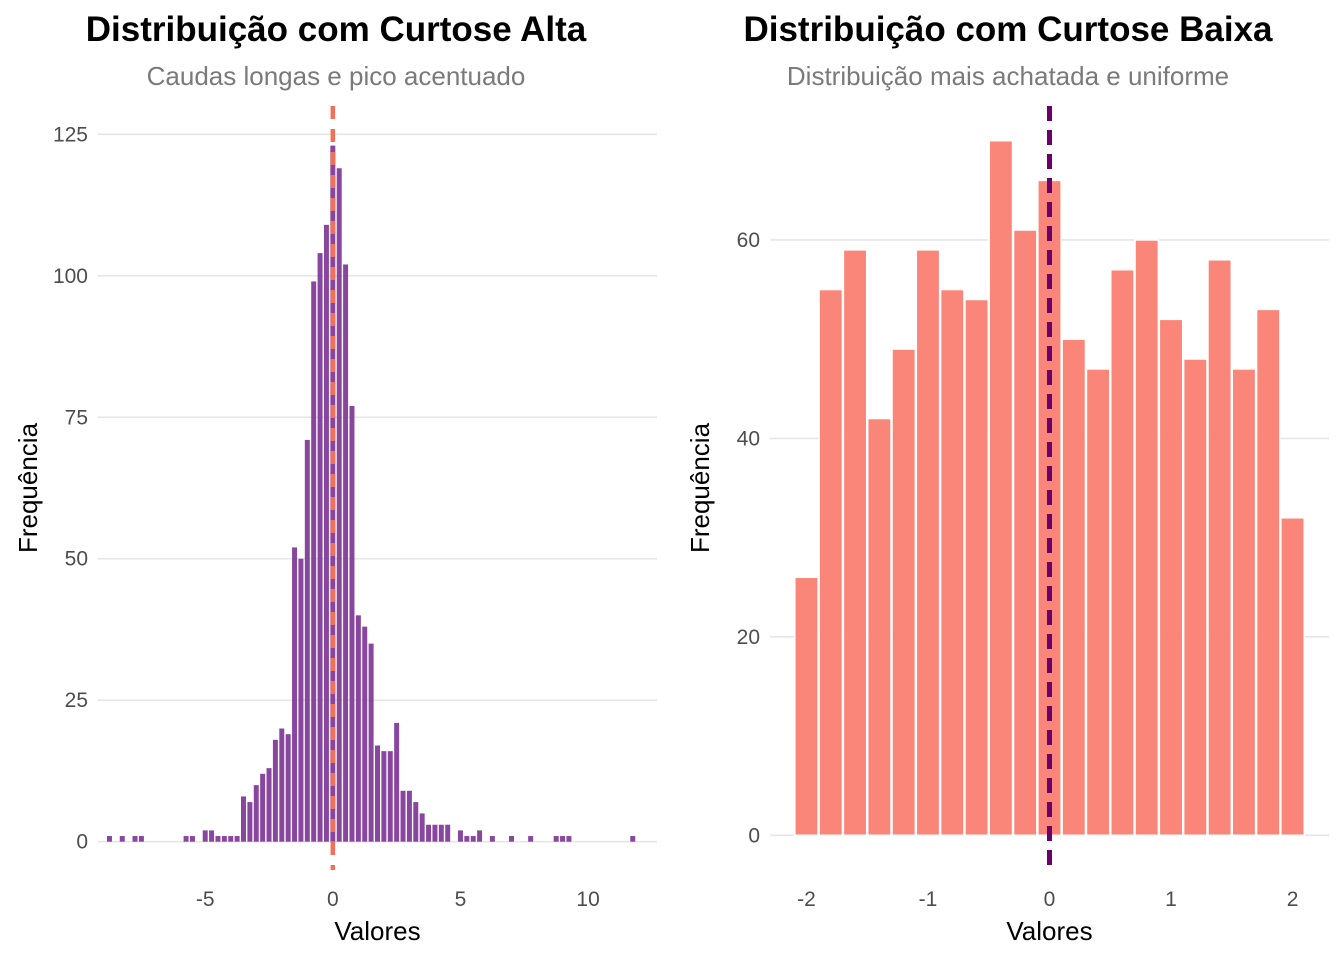  Describe the element at coordinates (1171, 899) in the screenshot. I see `x-tick-label: 1` at that location.